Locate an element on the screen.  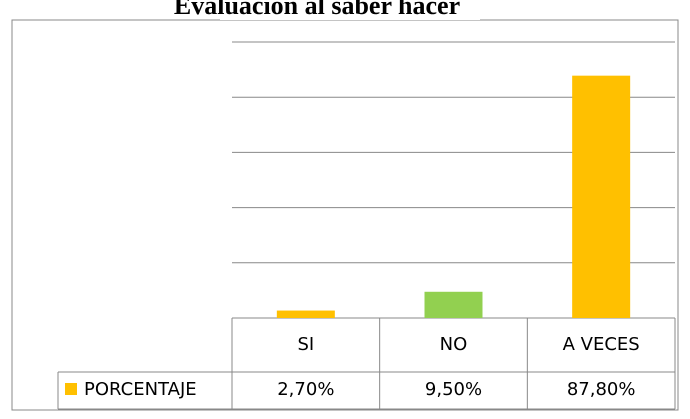
category-label: A VECES is located at coordinates (601, 344).